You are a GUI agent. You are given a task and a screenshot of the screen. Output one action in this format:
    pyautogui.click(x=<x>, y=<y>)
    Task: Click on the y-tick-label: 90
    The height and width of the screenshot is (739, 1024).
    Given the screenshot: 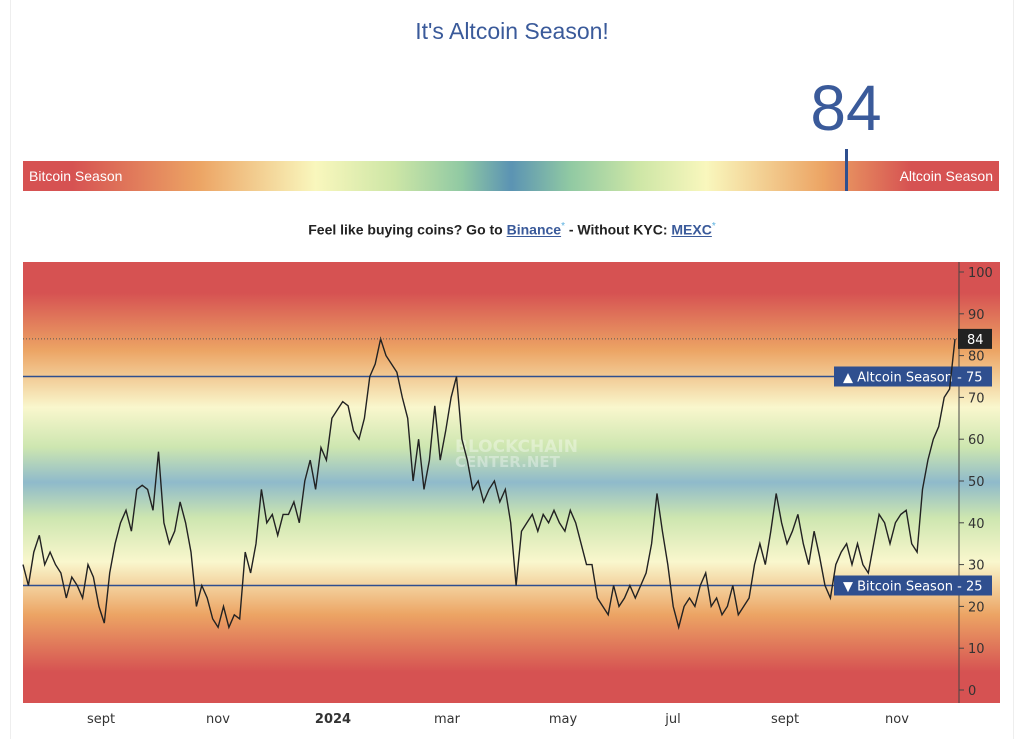 What is the action you would take?
    pyautogui.click(x=976, y=315)
    